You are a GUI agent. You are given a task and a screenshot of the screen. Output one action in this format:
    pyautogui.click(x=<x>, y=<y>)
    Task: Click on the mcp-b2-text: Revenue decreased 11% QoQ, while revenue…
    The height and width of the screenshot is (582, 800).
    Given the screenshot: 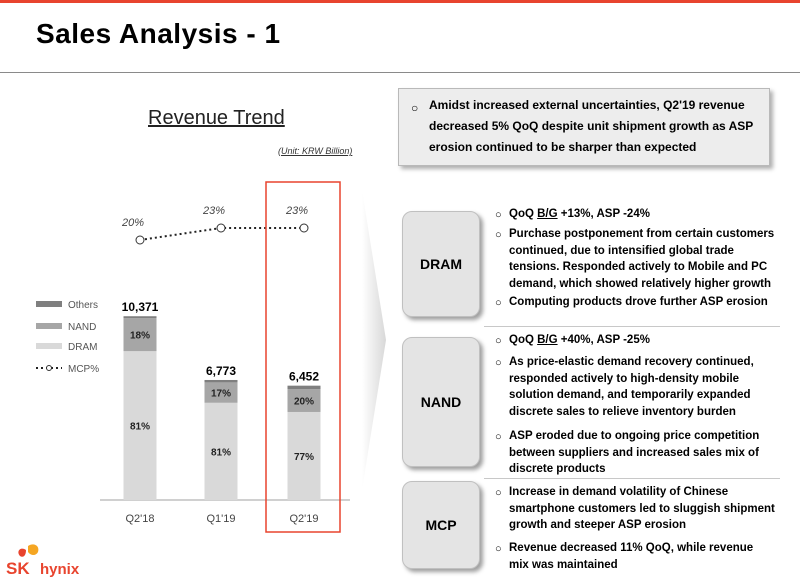 What is the action you would take?
    pyautogui.click(x=631, y=556)
    